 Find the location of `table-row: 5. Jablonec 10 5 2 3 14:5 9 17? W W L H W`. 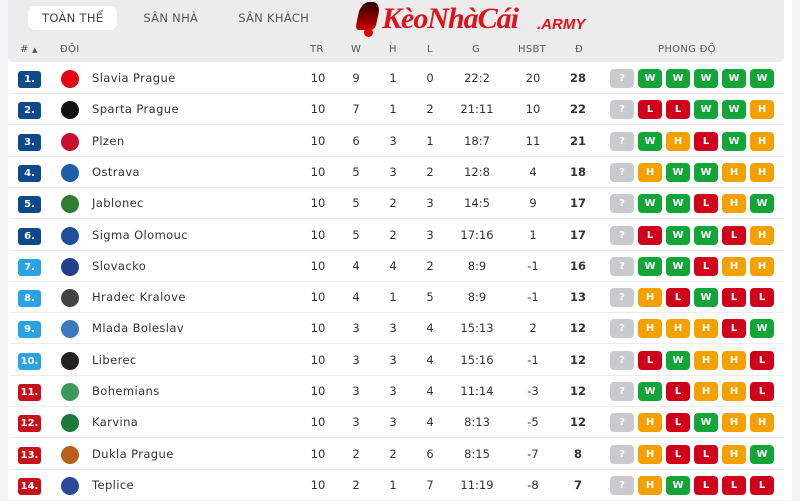

table-row: 5. Jablonec 10 5 2 3 14:5 9 17? W W L H W is located at coordinates (397, 204).